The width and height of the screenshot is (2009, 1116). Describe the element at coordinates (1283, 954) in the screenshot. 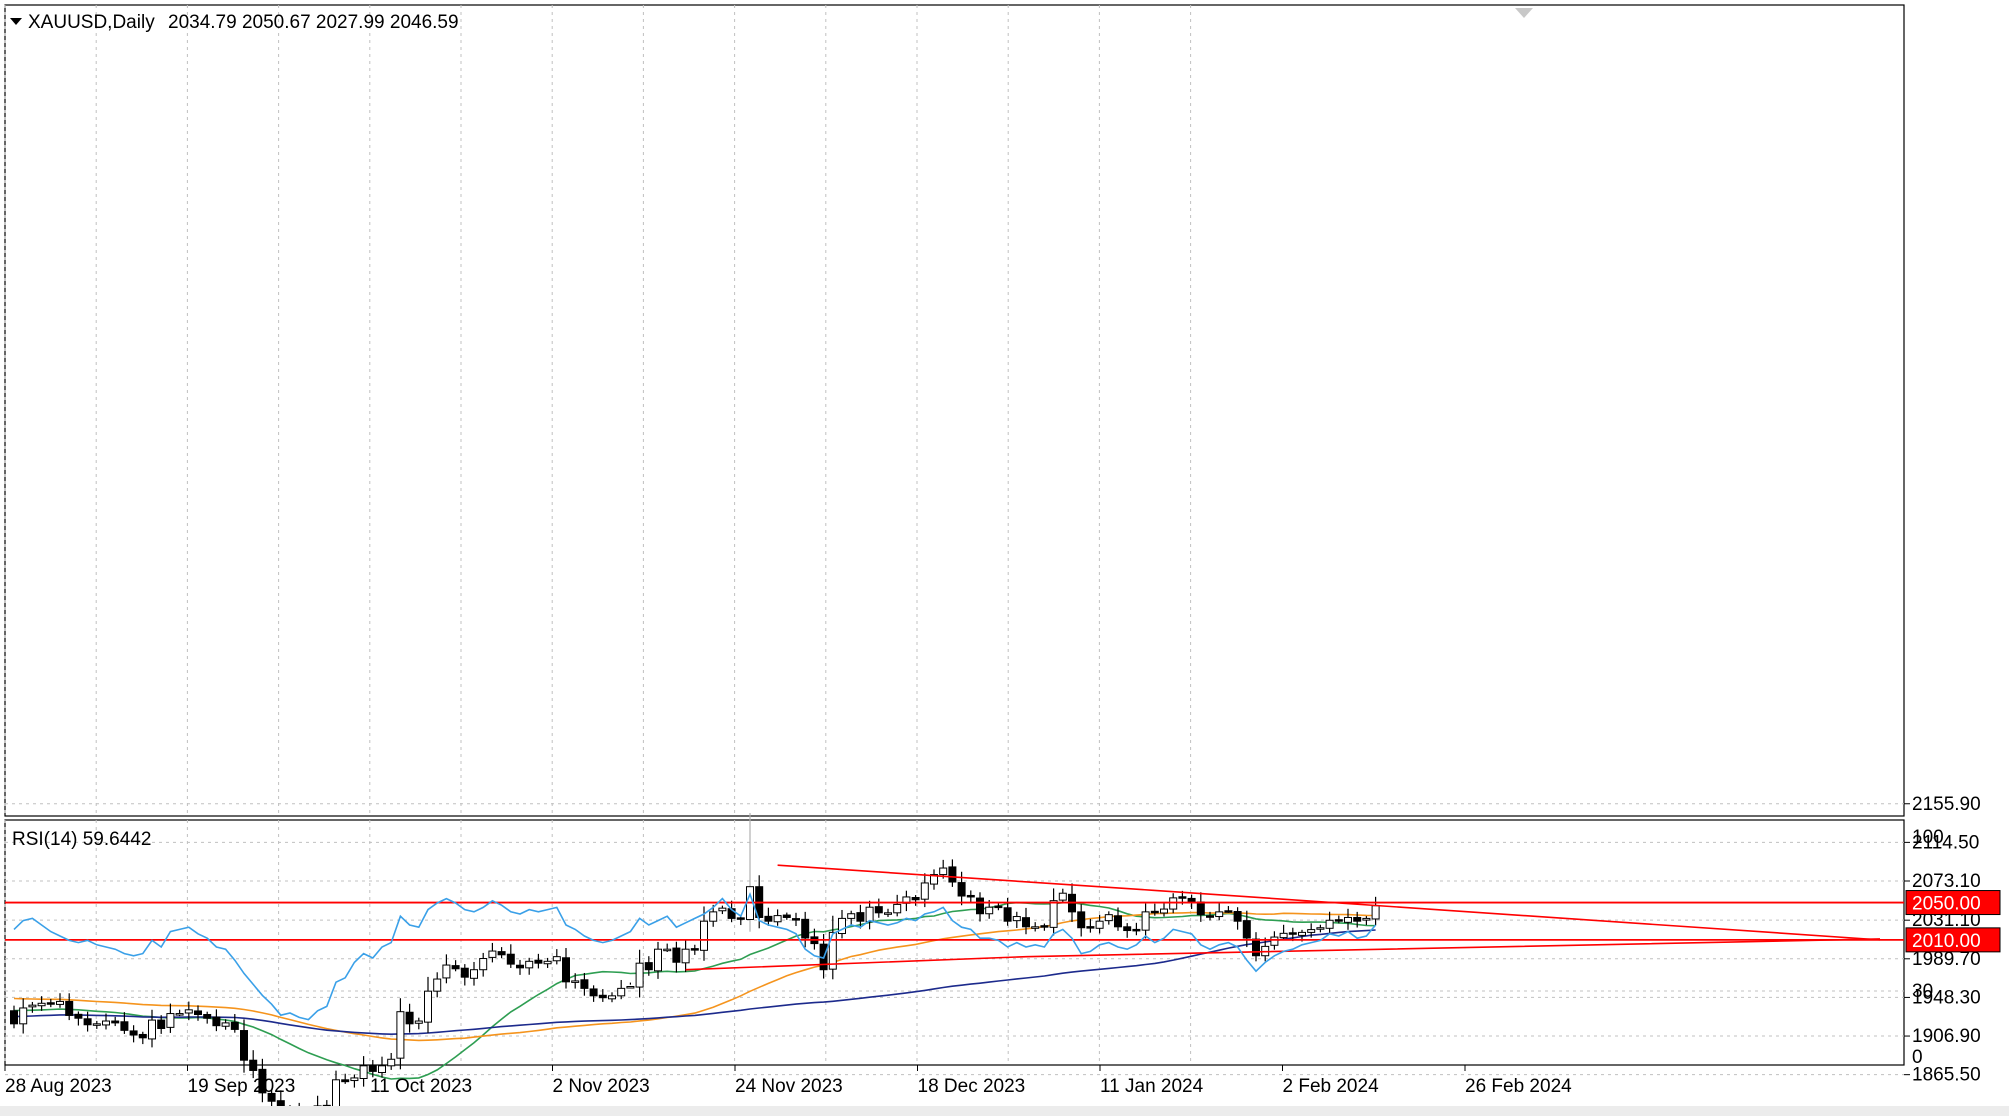

I see `trendline-lower` at that location.